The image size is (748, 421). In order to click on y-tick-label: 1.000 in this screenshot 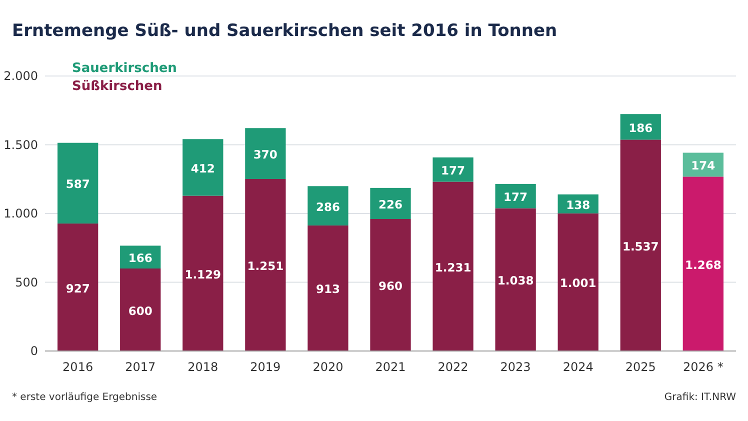, I will do `click(21, 213)`.